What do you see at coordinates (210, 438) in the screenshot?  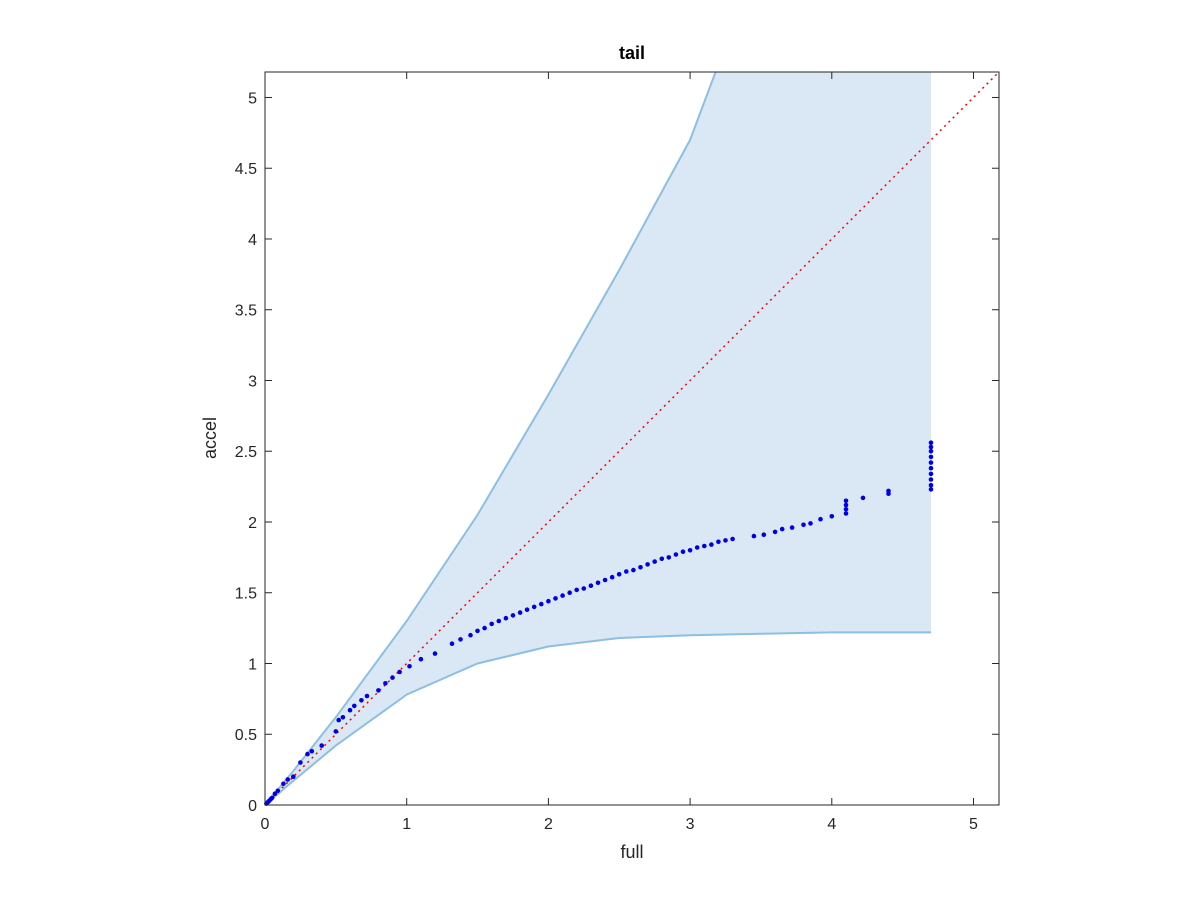 I see `y-axis-label: accel` at bounding box center [210, 438].